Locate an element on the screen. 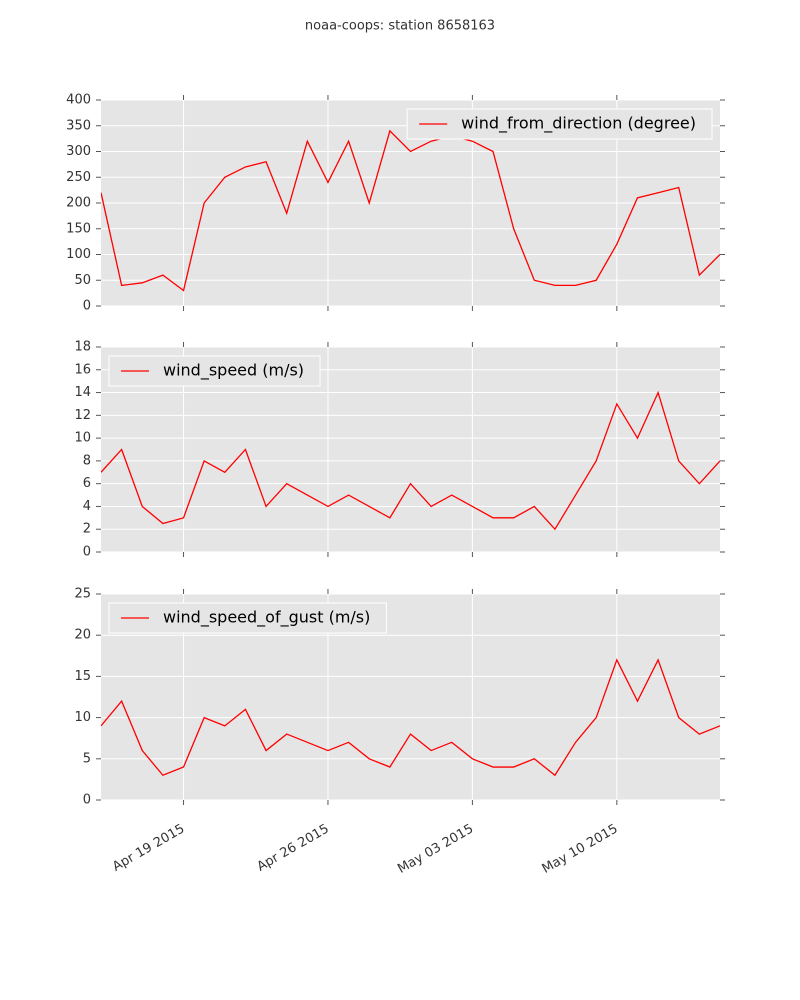 The image size is (800, 1000). legend-label: wind_speed_of_gust (m/s) is located at coordinates (266, 618).